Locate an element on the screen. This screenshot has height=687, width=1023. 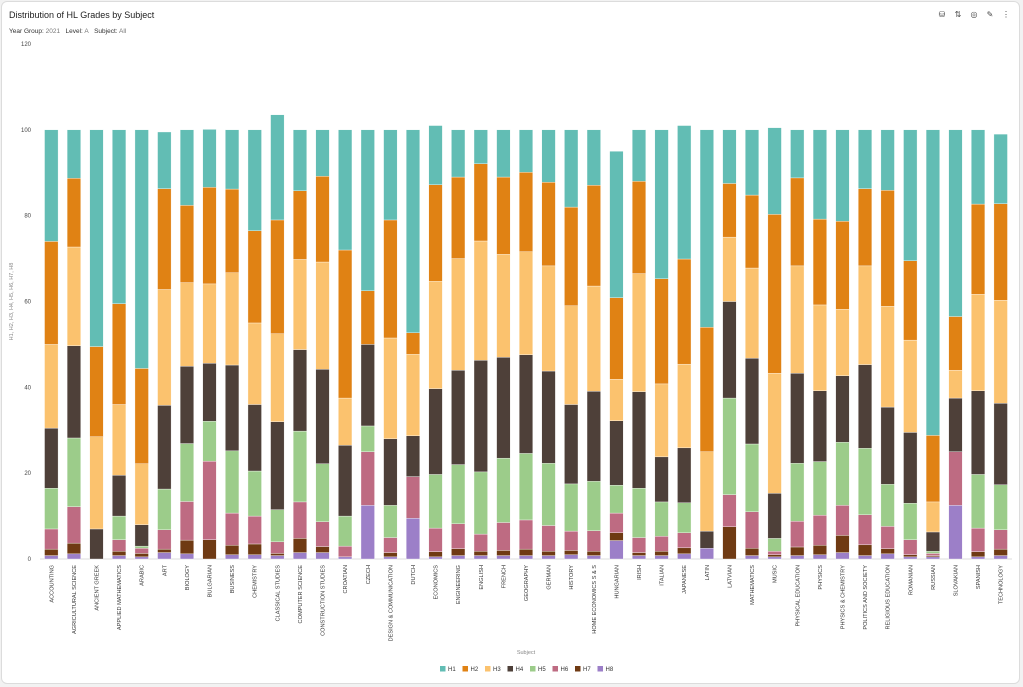
category-label: ART is located at coordinates (165, 570).